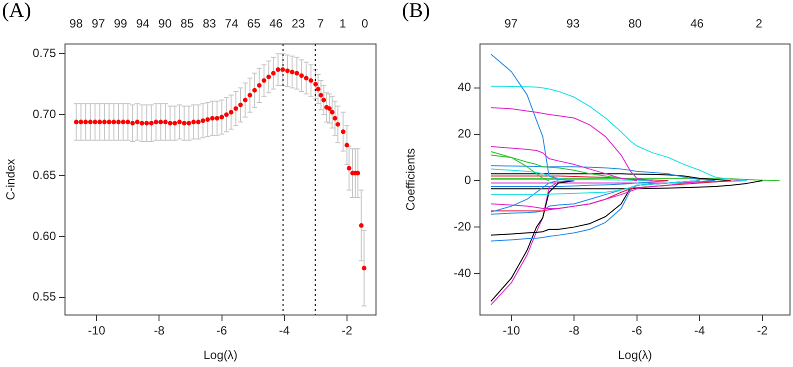  What do you see at coordinates (76, 23) in the screenshot?
I see `text: 98` at bounding box center [76, 23].